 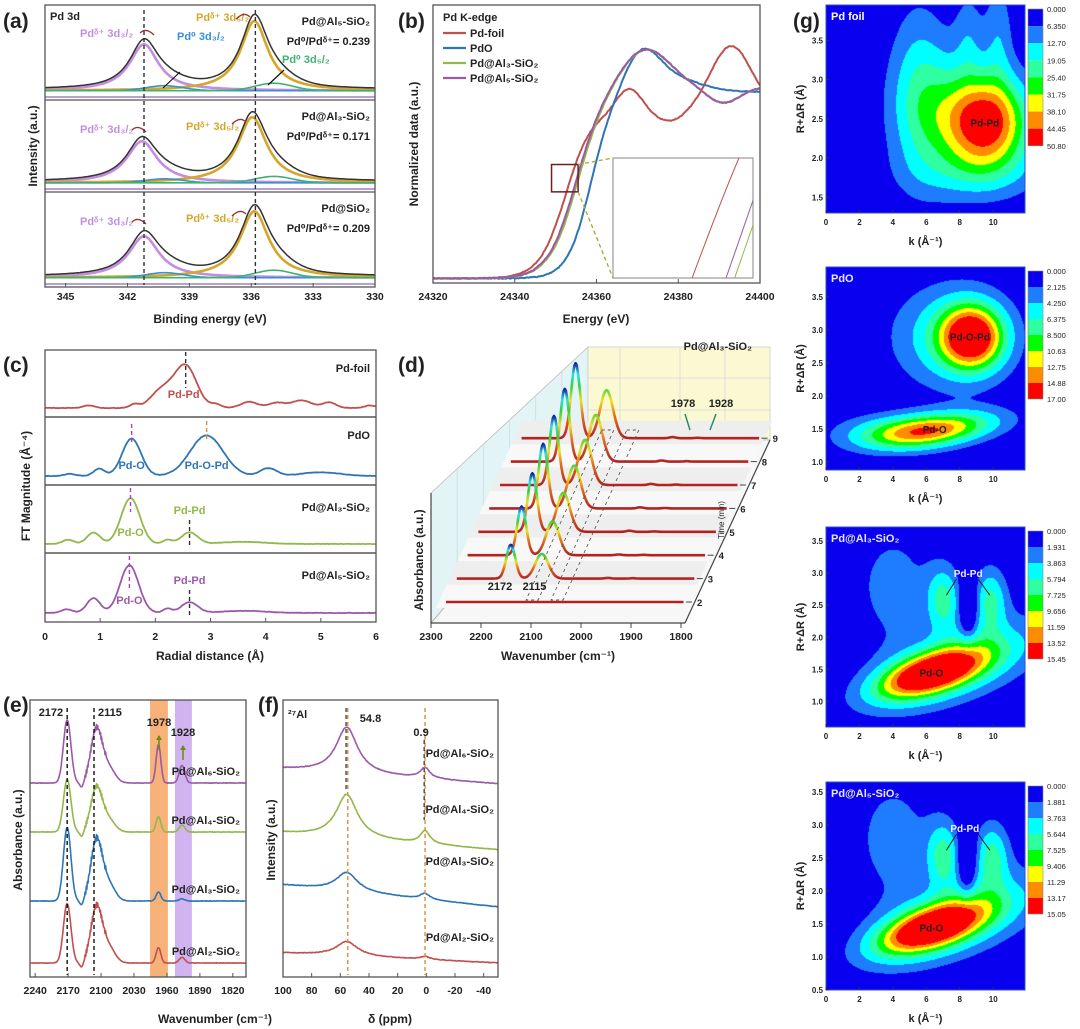 I want to click on peak-label: Pdᵟ⁺ 3d₅/₂, so click(x=212, y=127).